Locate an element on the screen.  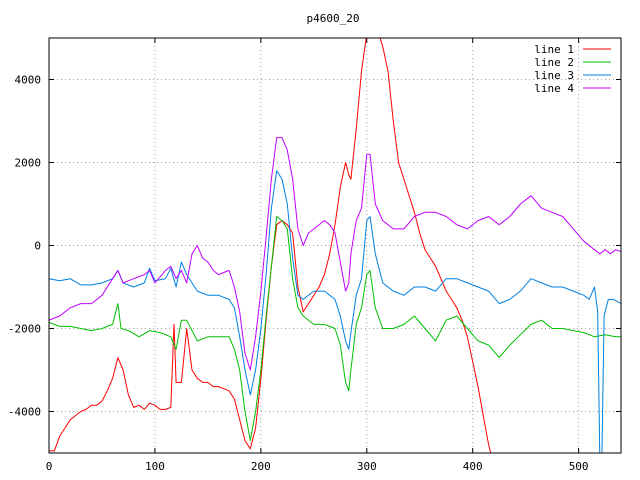
chart-title: p4600_20 is located at coordinates (333, 18).